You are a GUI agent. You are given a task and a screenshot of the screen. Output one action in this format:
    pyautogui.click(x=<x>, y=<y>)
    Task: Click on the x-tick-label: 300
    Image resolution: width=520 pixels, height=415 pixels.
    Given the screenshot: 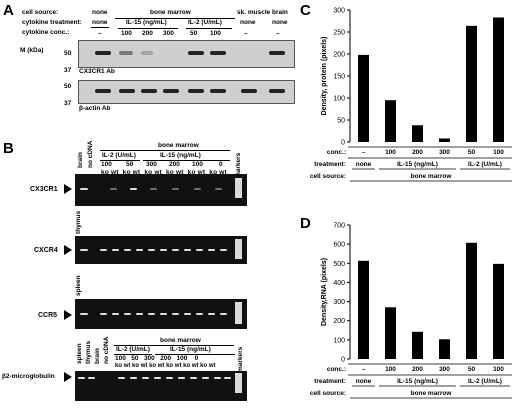 What is the action you would take?
    pyautogui.click(x=444, y=152)
    